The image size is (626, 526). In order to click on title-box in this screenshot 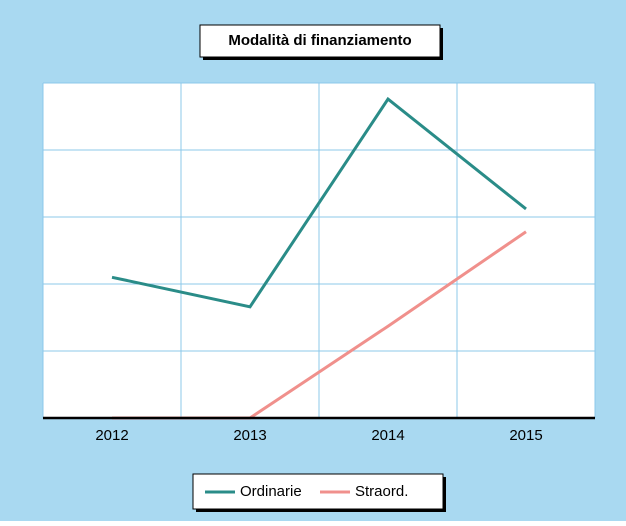, I will do `click(320, 41)`.